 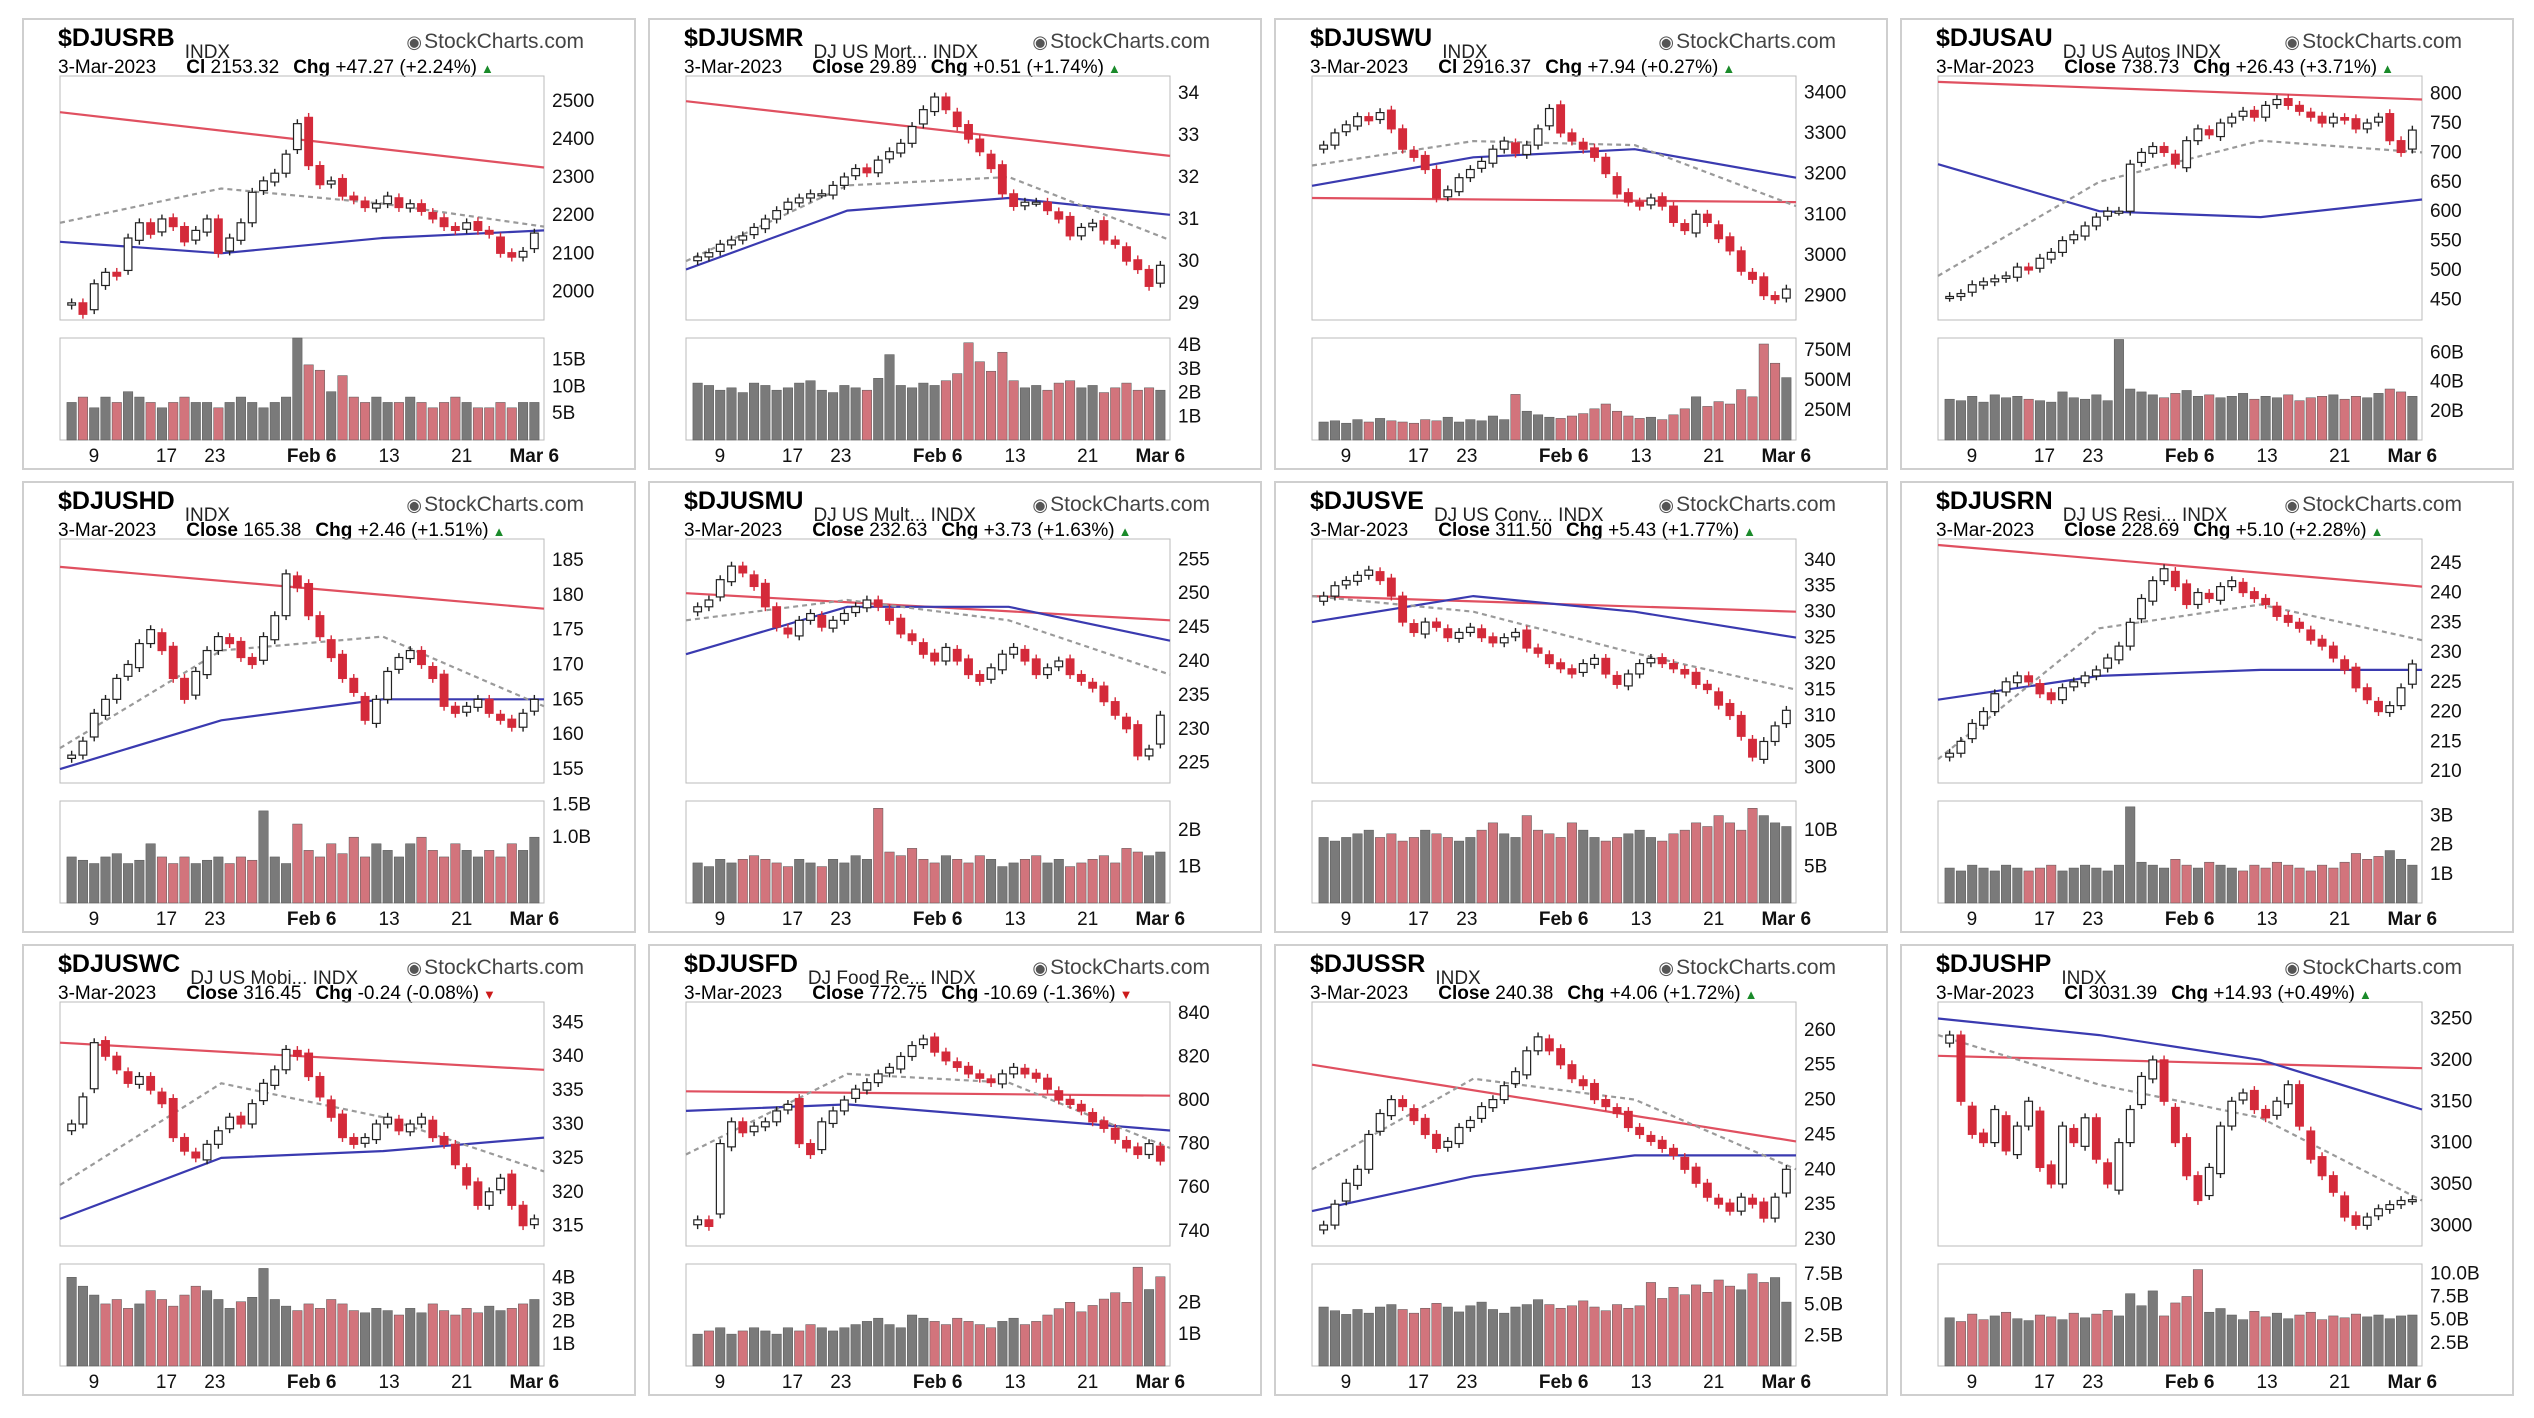 What do you see at coordinates (406, 67) in the screenshot?
I see `change-value: +47.27 (+2.24%)` at bounding box center [406, 67].